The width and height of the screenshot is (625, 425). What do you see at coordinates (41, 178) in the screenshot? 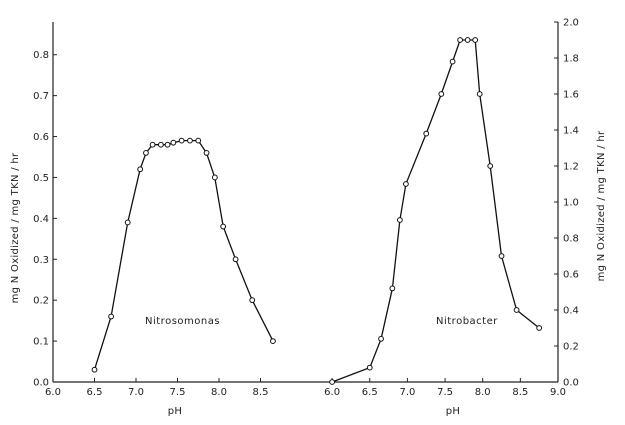
I see `nitrosomonas-y-tick-label: 0.5` at bounding box center [41, 178].